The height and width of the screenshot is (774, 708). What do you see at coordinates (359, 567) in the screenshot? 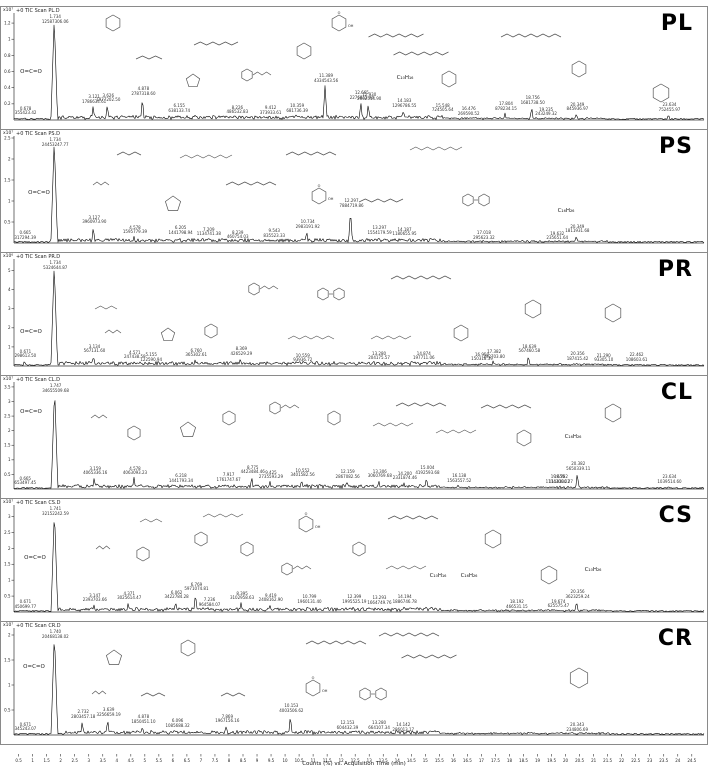
I see `tic-trace` at bounding box center [359, 567].